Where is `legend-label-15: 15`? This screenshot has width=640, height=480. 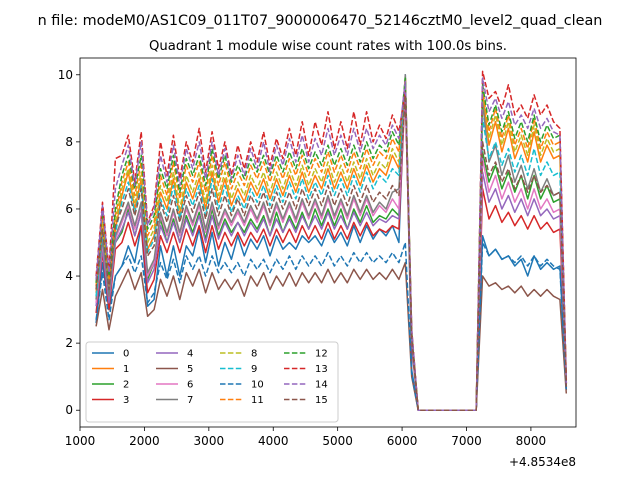 legend-label-15: 15 is located at coordinates (321, 400).